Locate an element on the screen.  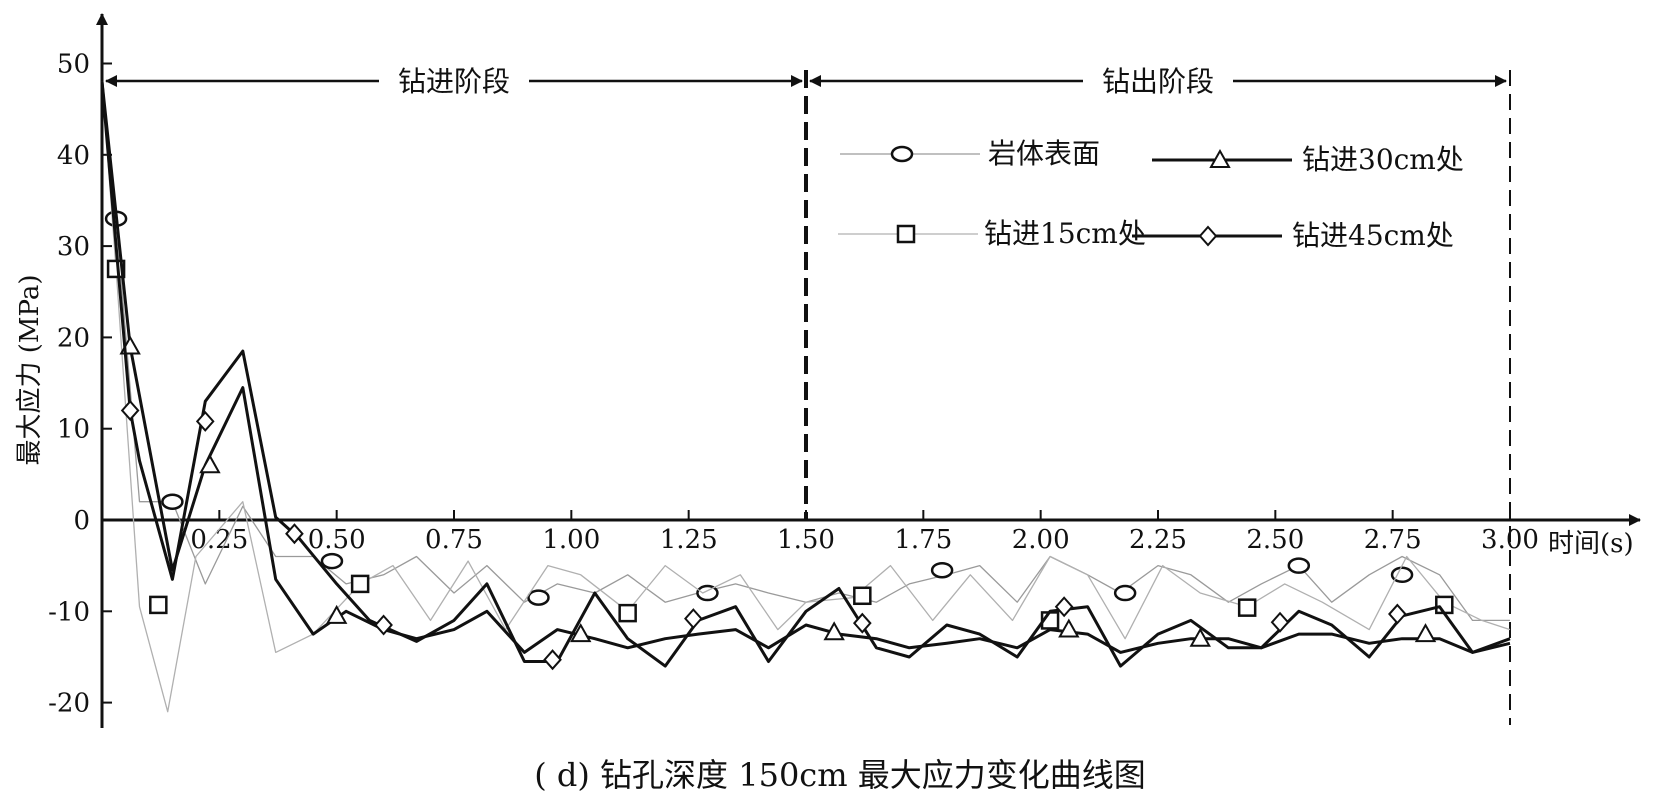
y-tick-label: 40 is located at coordinates (73, 156).